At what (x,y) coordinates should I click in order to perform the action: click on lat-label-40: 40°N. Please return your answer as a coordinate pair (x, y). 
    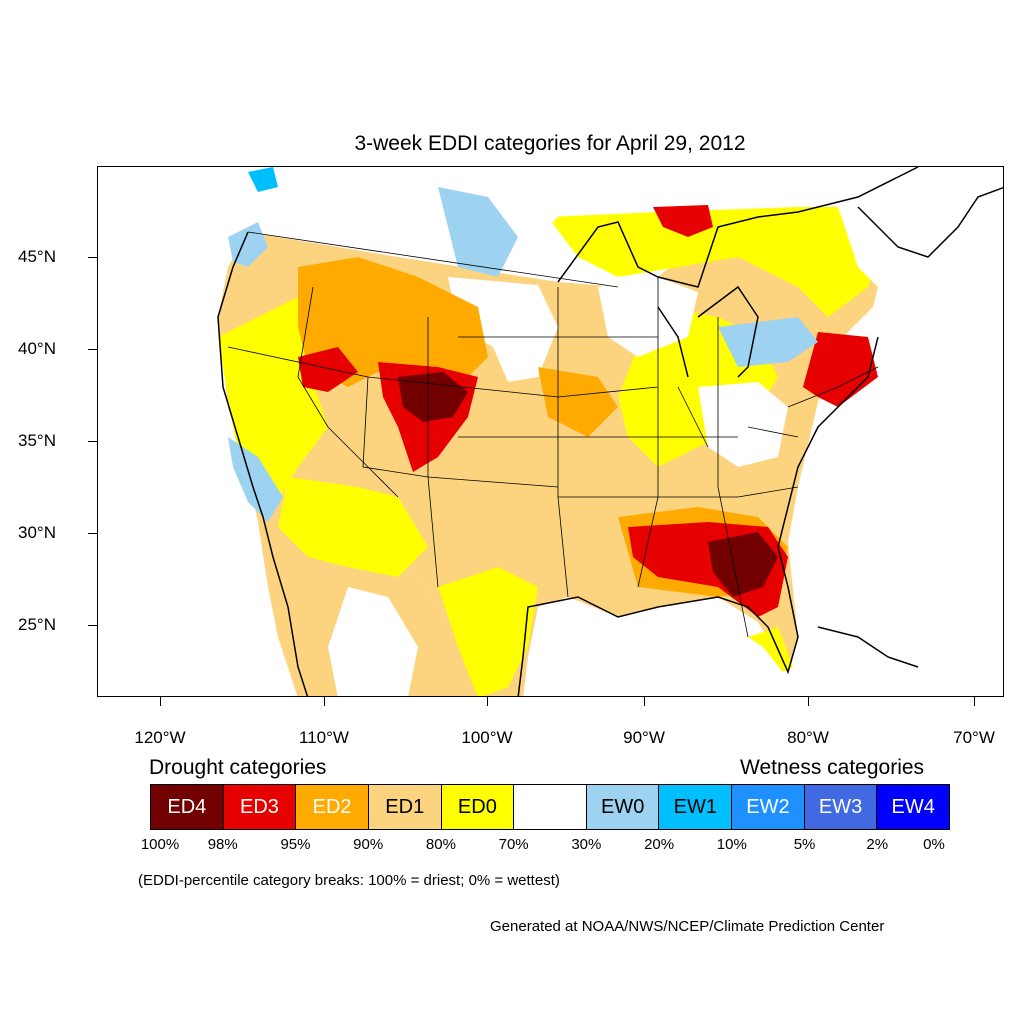
    Looking at the image, I should click on (37, 348).